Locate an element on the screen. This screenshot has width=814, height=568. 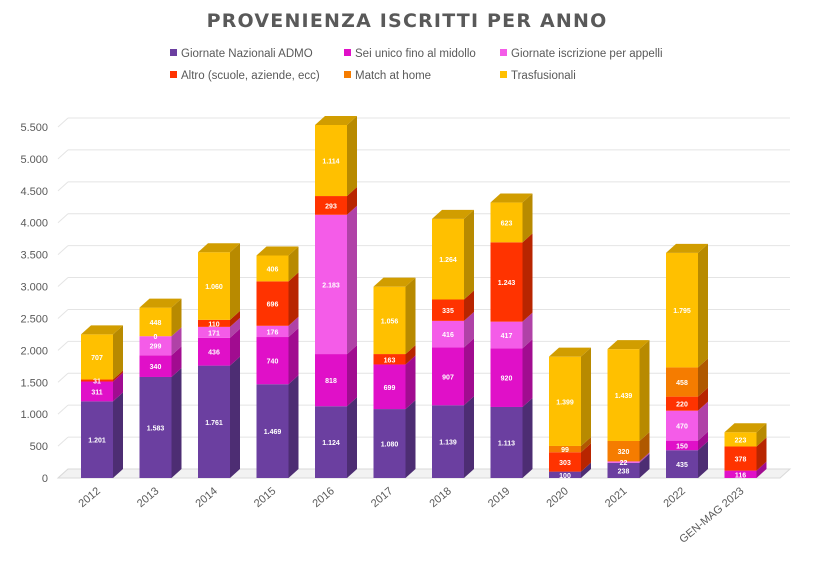
data-label: 116 is located at coordinates (740, 475).